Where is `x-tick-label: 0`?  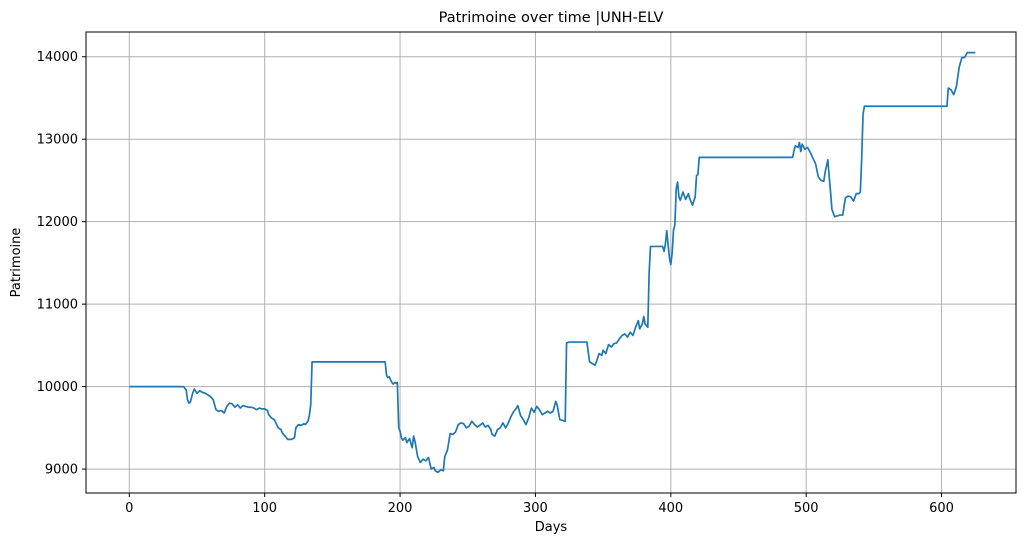 x-tick-label: 0 is located at coordinates (129, 508).